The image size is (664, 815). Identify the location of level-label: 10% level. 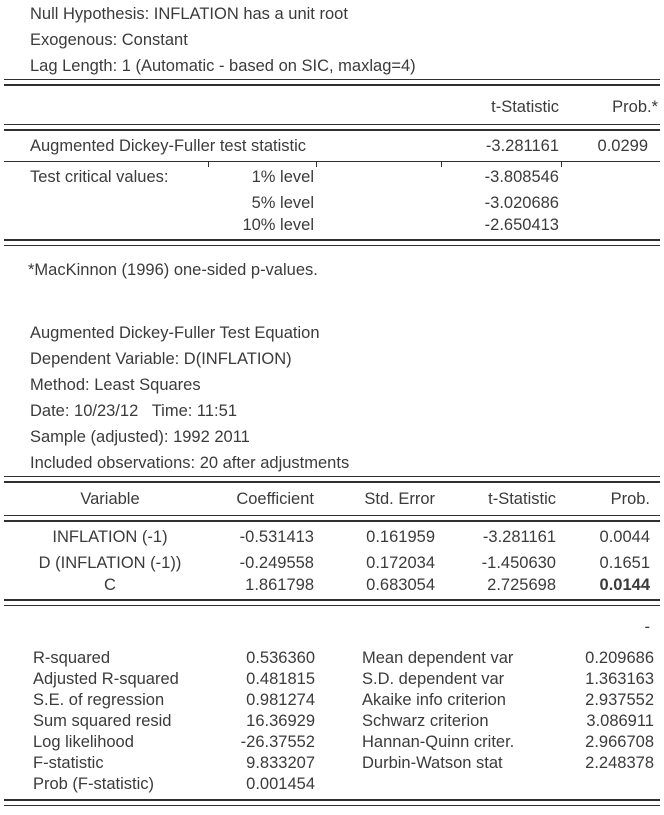
(278, 224).